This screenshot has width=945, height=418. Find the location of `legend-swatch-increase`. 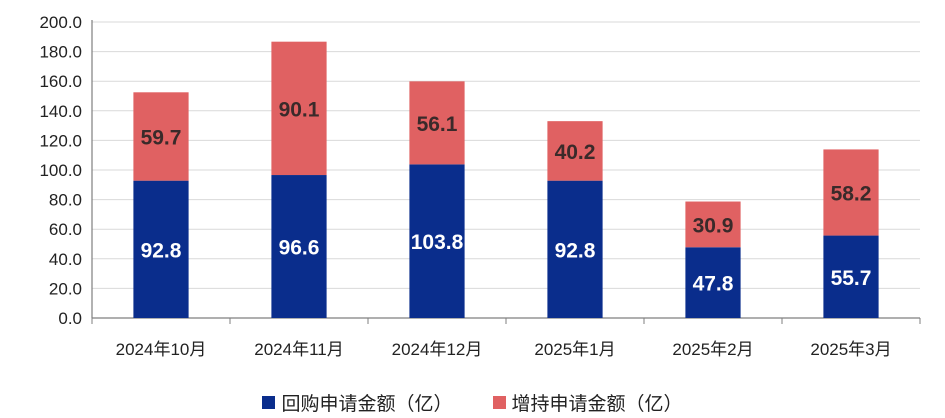

legend-swatch-increase is located at coordinates (499, 402).